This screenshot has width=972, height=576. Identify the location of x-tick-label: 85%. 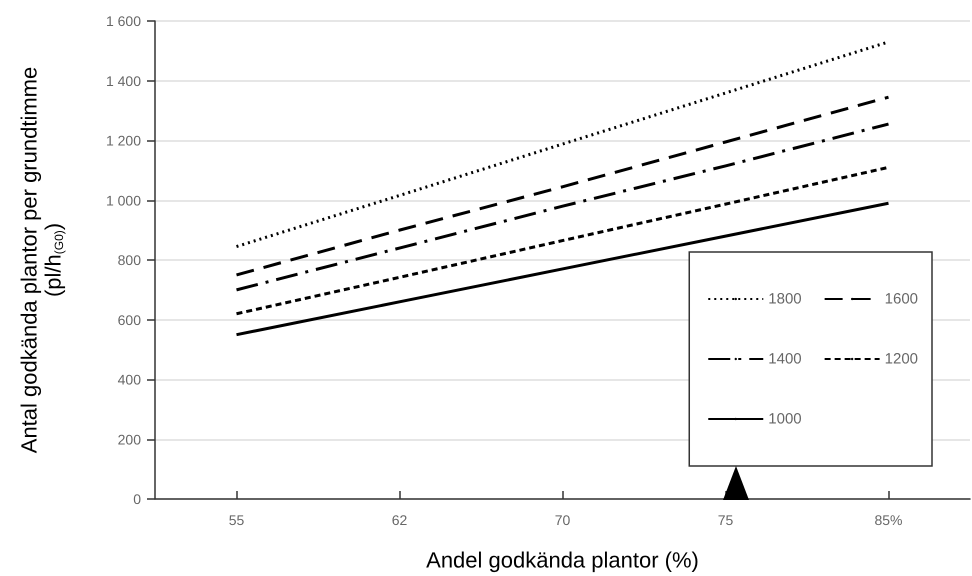
(888, 520).